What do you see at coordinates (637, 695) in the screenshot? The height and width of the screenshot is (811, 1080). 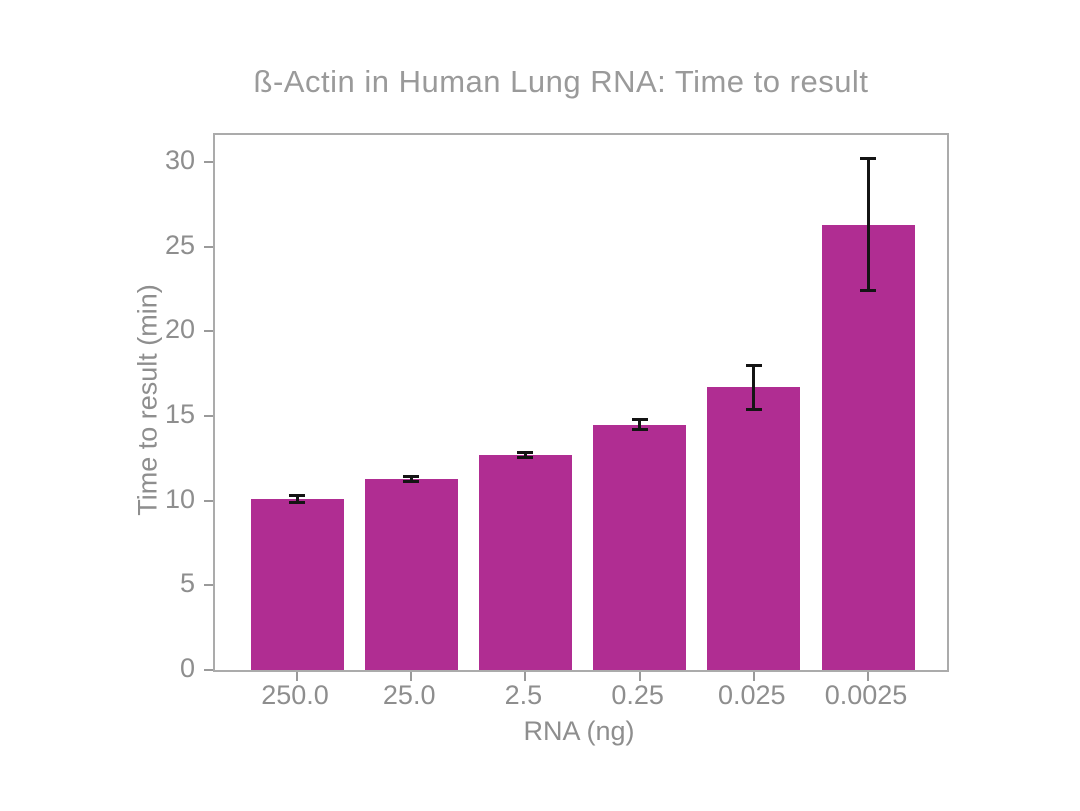 I see `x-tick-label: 0.25` at bounding box center [637, 695].